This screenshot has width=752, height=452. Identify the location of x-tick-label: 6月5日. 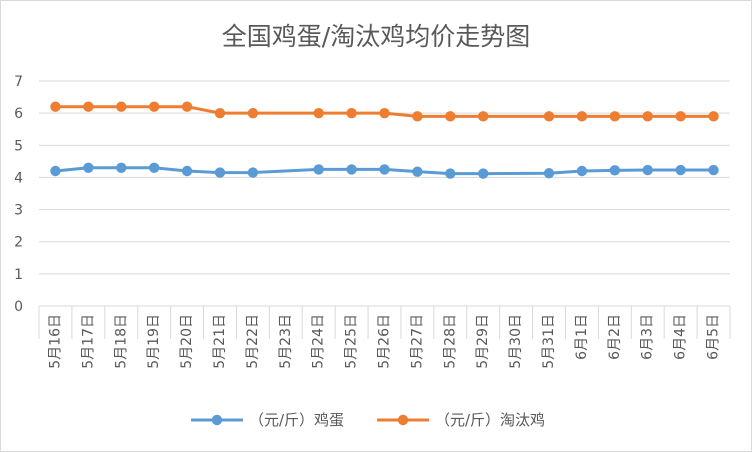
(714, 337).